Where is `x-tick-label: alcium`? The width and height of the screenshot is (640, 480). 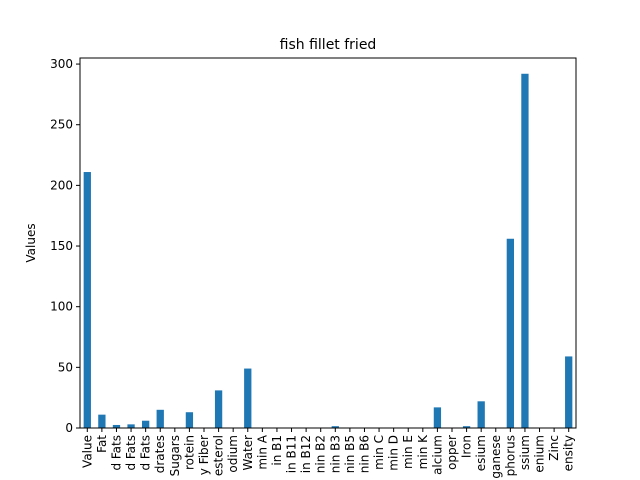 x-tick-label: alcium is located at coordinates (437, 455).